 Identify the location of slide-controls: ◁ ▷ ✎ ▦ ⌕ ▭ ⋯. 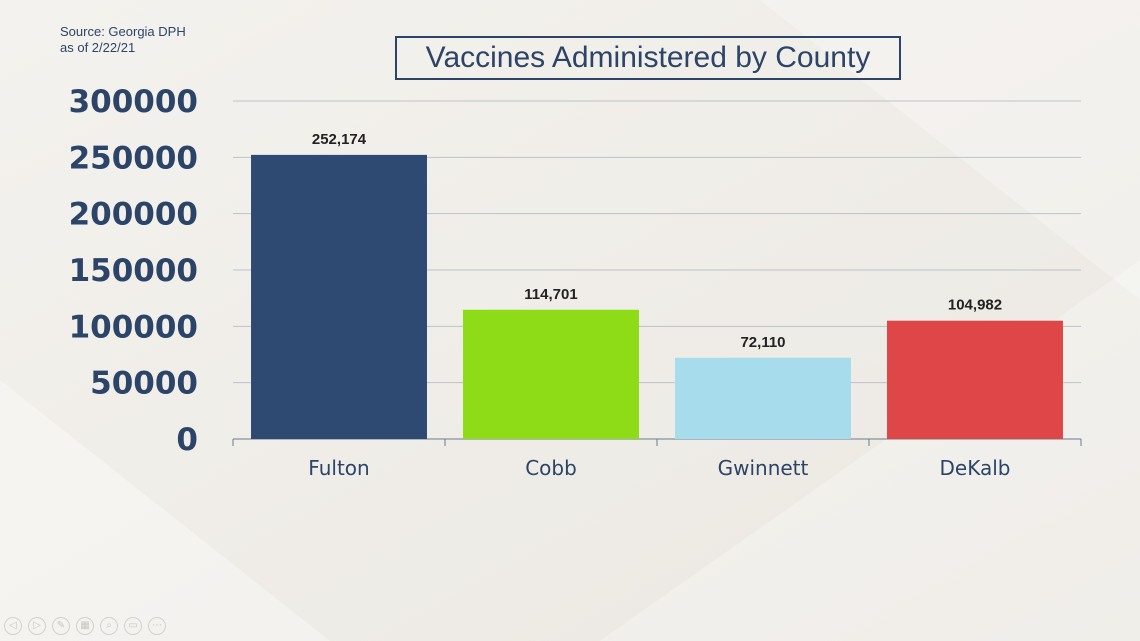
(85, 626).